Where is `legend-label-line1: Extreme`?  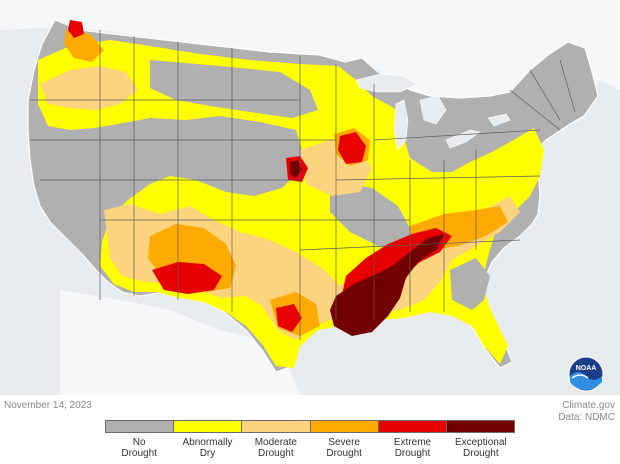 legend-label-line1: Extreme is located at coordinates (412, 442).